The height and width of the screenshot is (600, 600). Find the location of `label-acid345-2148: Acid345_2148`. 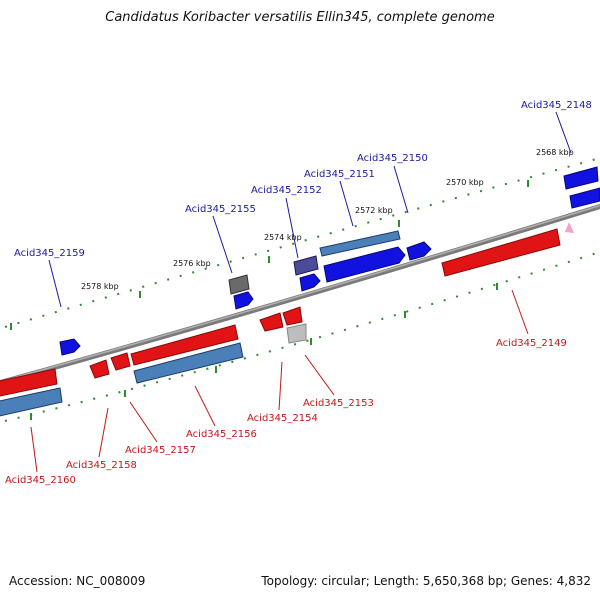

label-acid345-2148: Acid345_2148 is located at coordinates (556, 105).